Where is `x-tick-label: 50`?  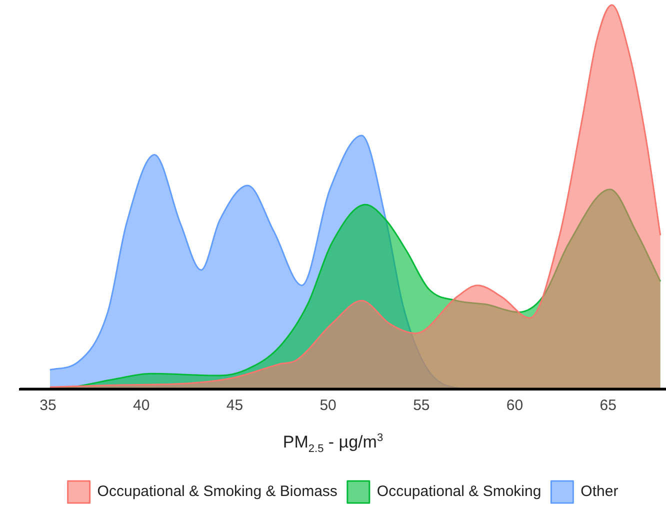 x-tick-label: 50 is located at coordinates (328, 405).